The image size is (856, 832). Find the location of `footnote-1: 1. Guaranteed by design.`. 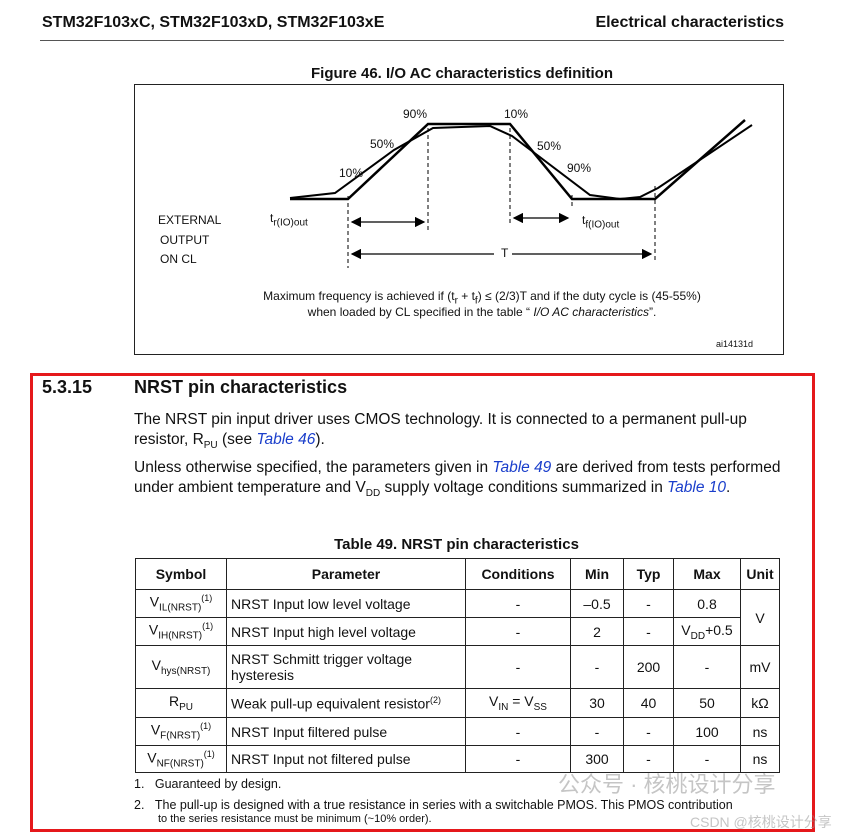

footnote-1: 1. Guaranteed by design. is located at coordinates (208, 784).